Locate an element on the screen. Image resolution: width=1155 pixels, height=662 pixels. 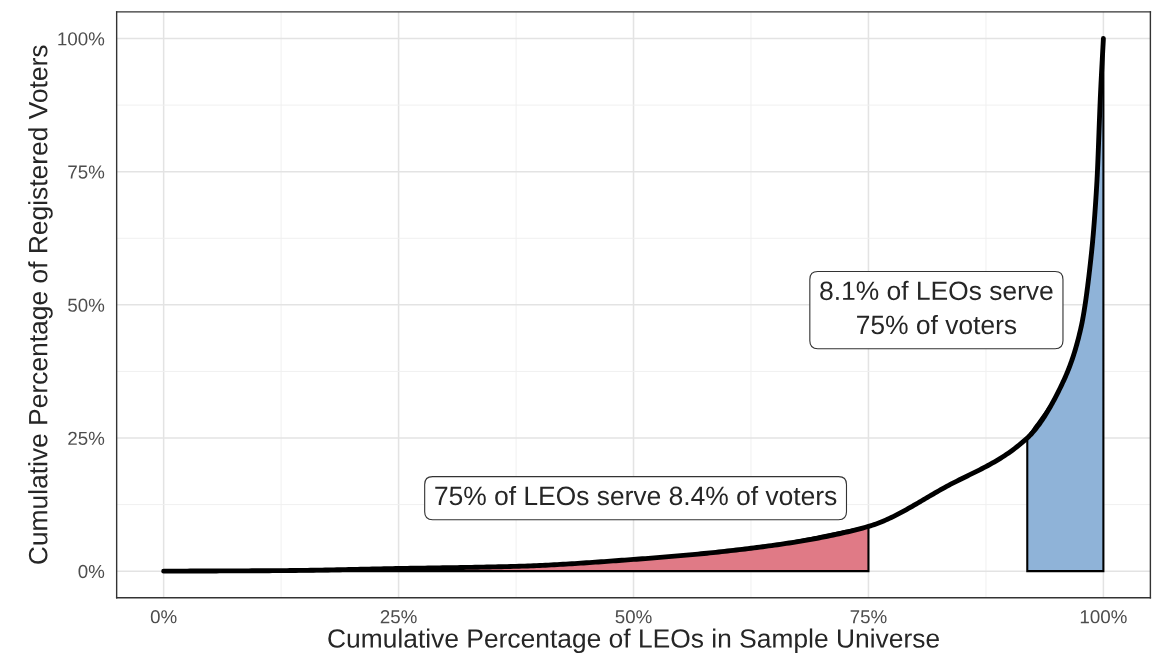
y-tick-label: 0% is located at coordinates (91, 571).